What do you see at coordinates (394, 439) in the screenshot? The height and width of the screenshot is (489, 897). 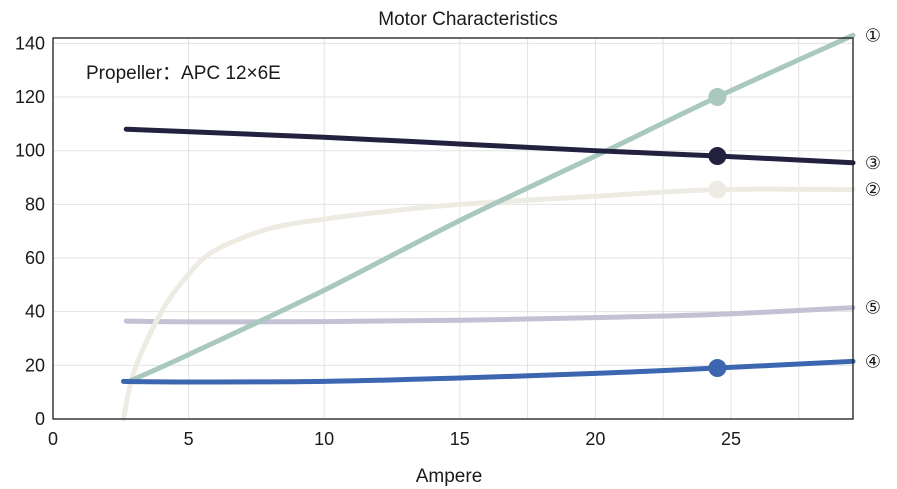 I see `x-tick-labels: 0 5 10 15 20 25` at bounding box center [394, 439].